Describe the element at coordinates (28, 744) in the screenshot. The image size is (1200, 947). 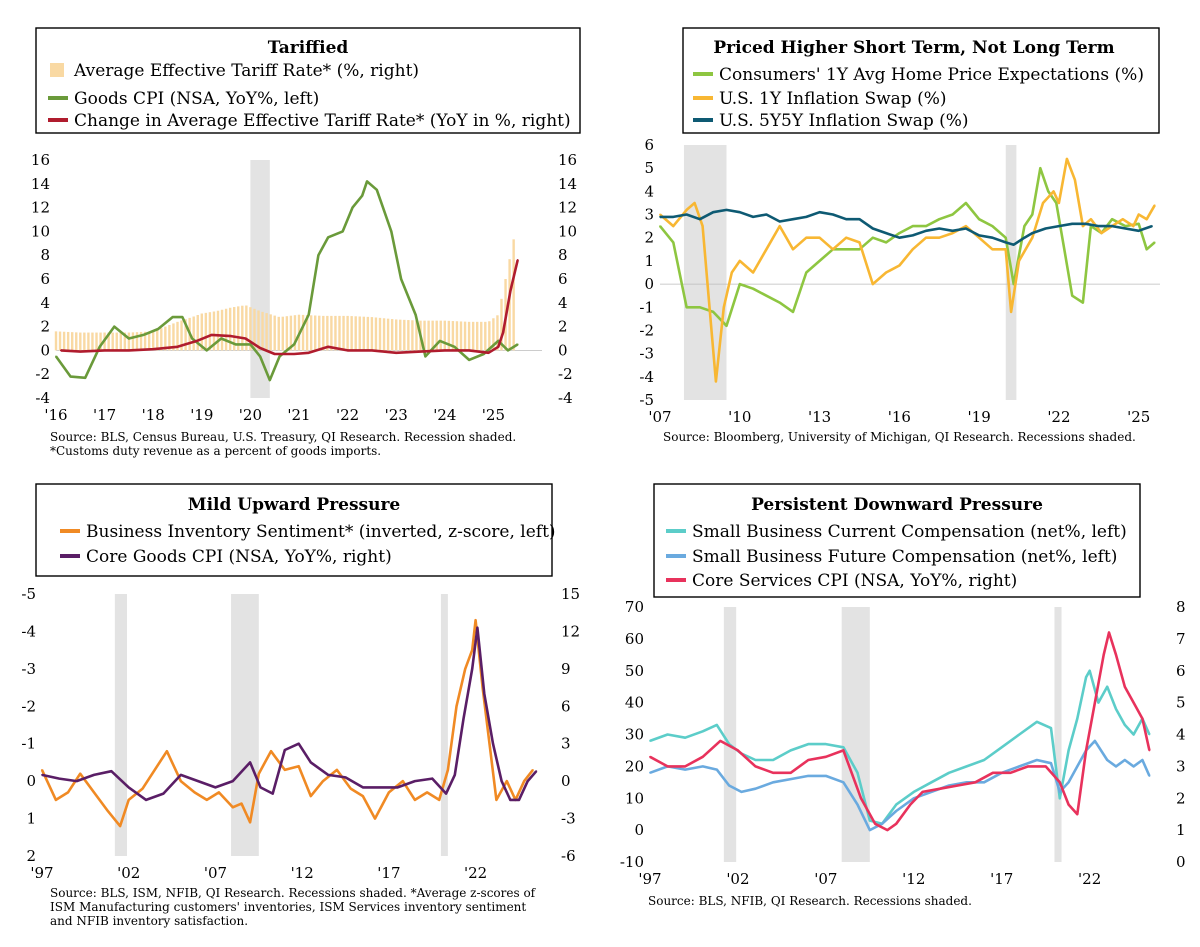
I see `y-tick-label-left: -1` at that location.